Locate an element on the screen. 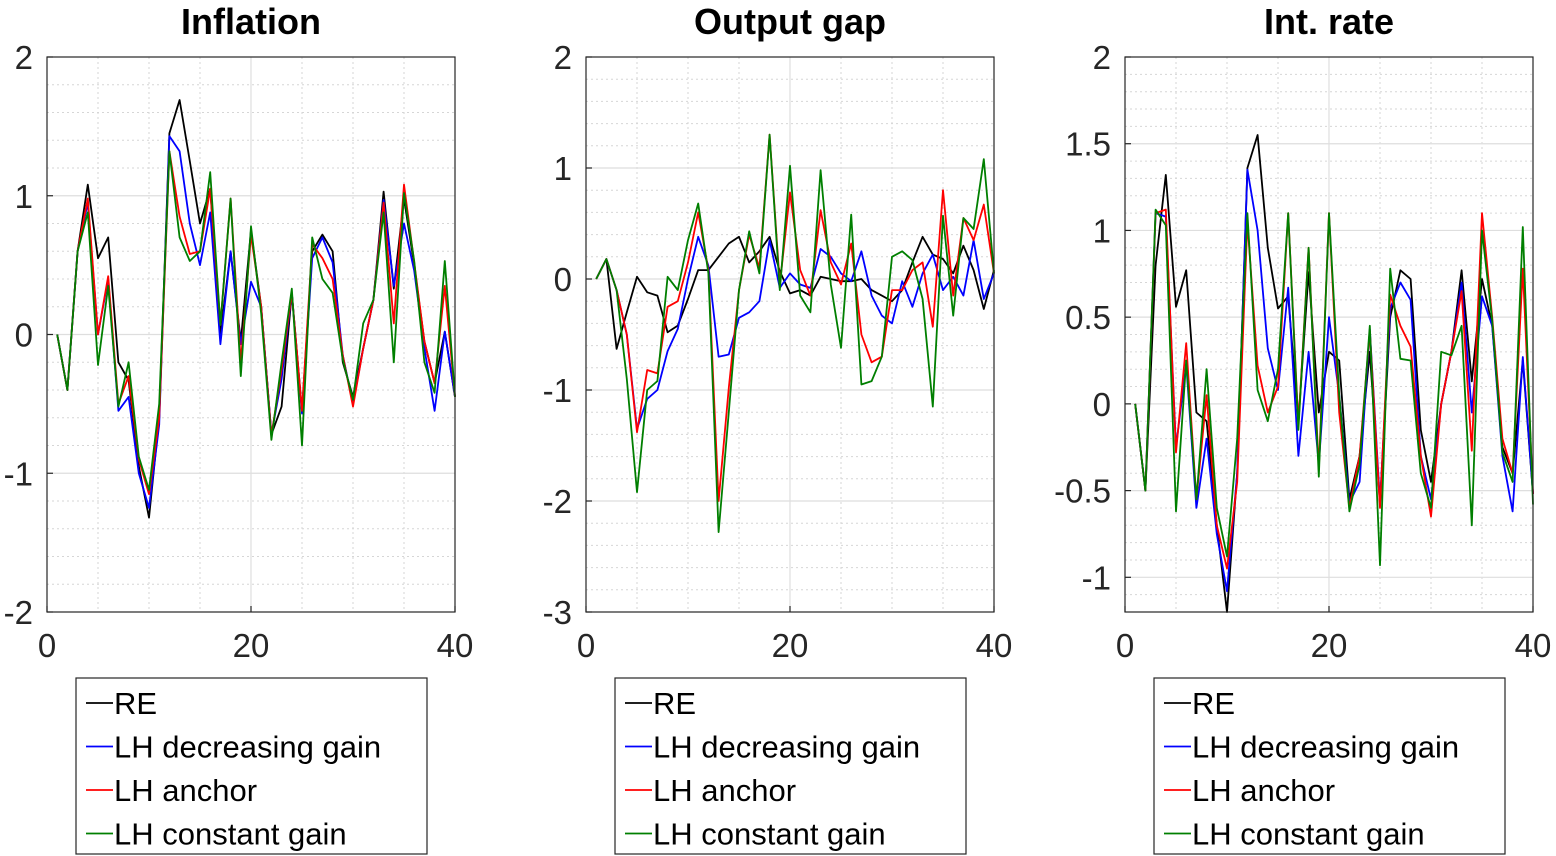  y-tick-label: -0.5 is located at coordinates (1082, 491).